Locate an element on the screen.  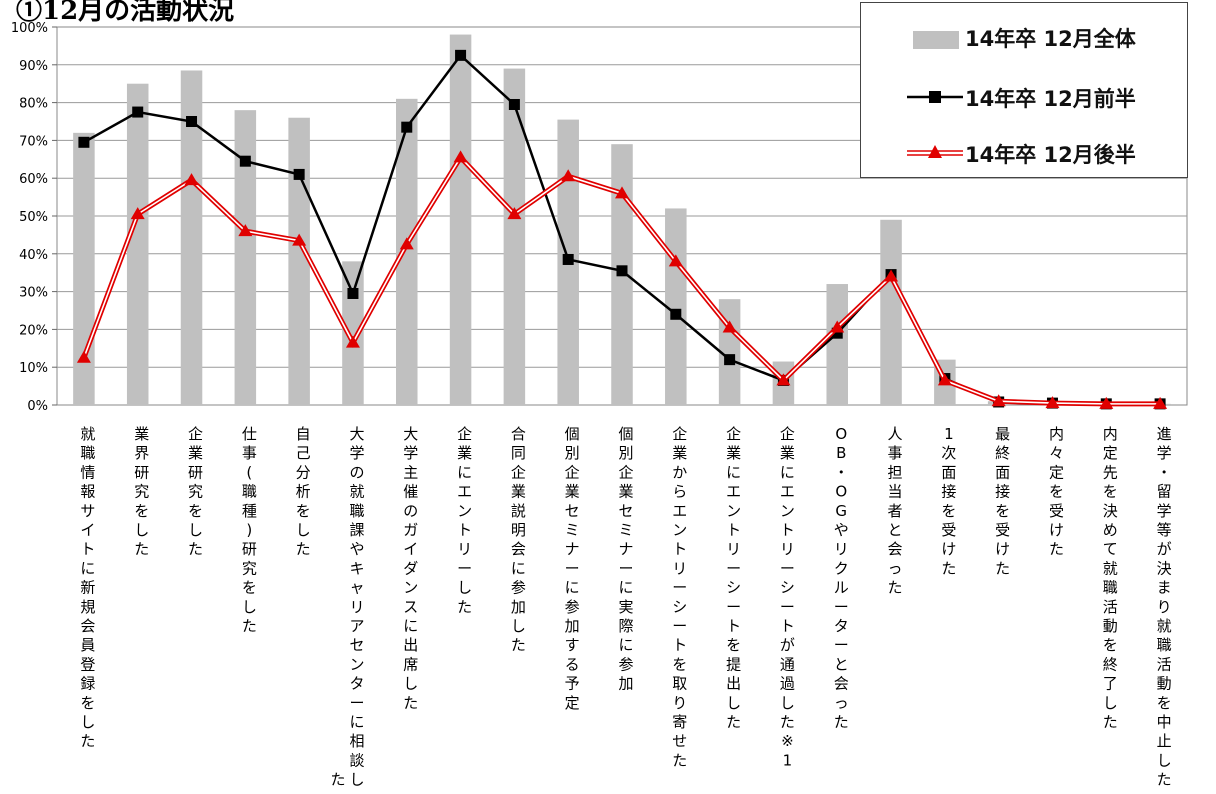
x-tick-label: 個別企業セミナーに参加する予定 is located at coordinates (572, 568).